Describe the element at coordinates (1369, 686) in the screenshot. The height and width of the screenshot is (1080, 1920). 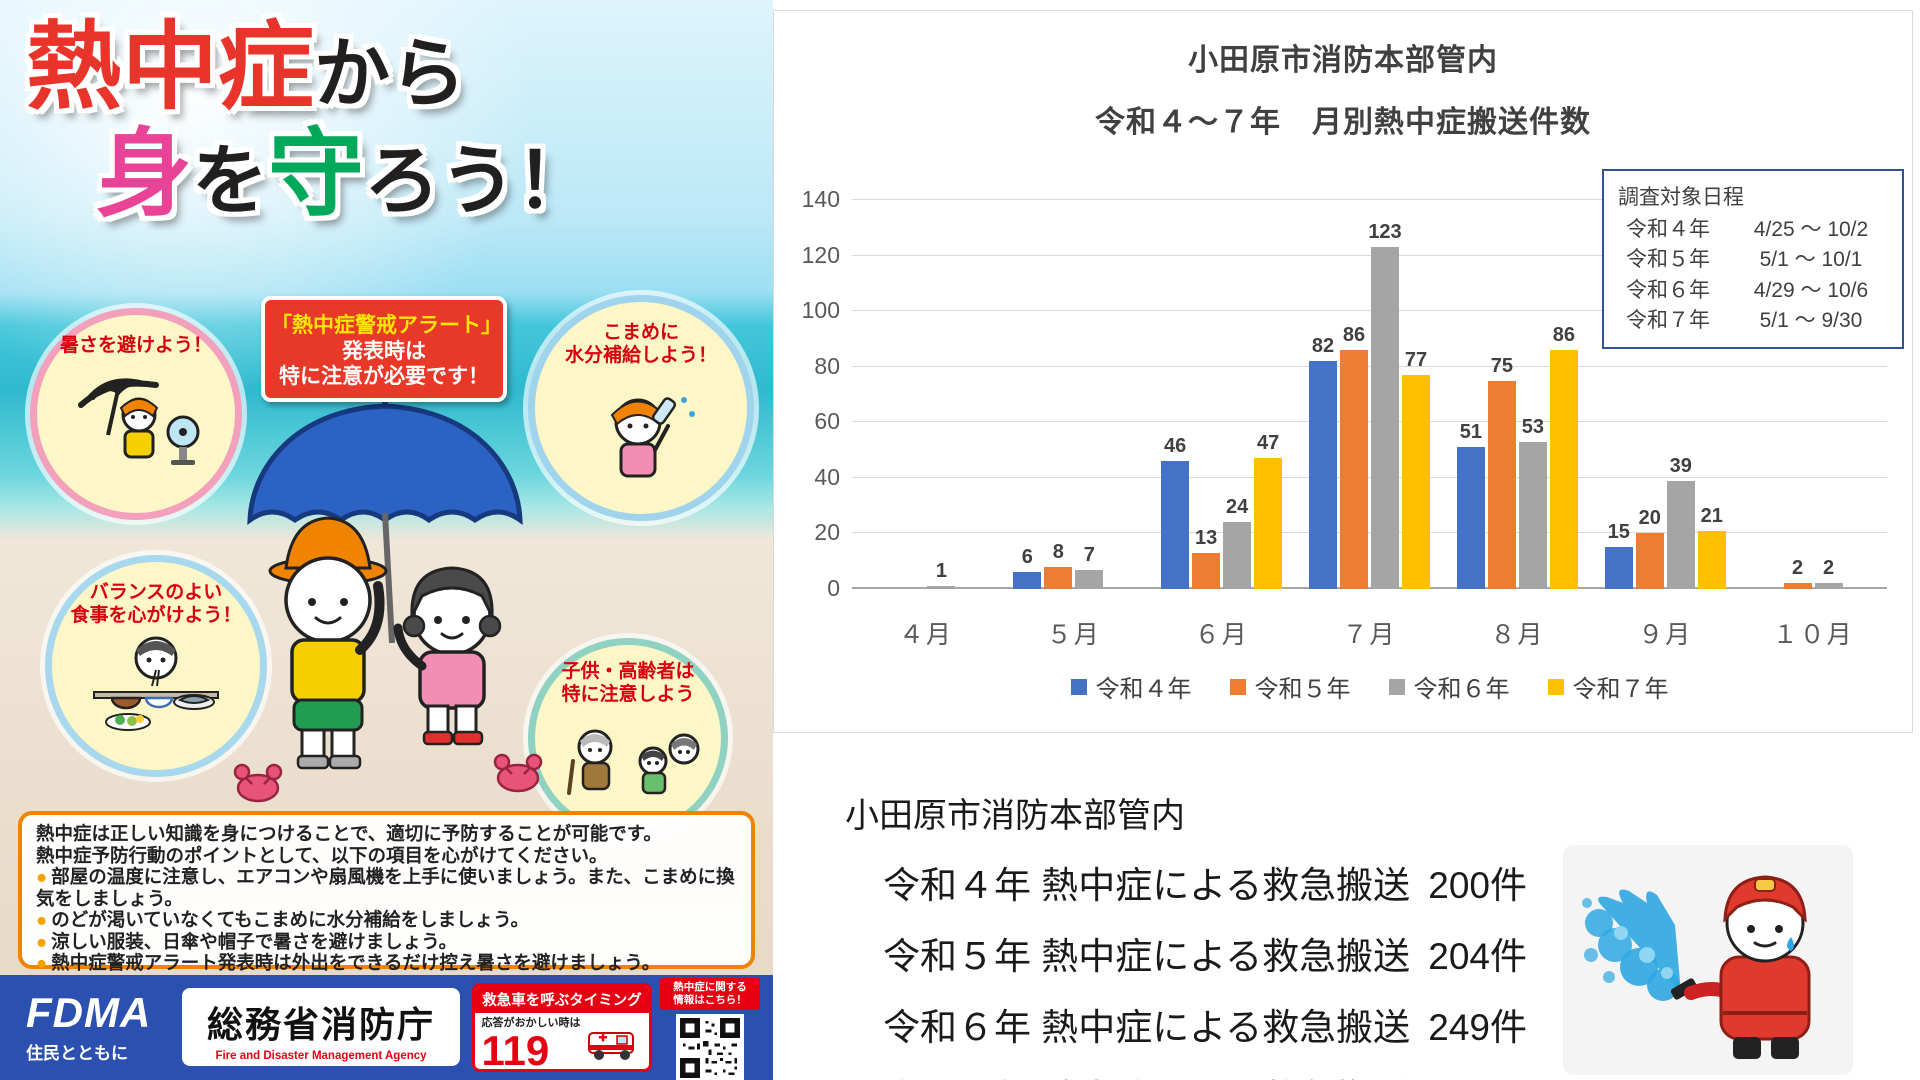
I see `chart-legend: 令和４年 令和５年 令和６年 令和７年` at that location.